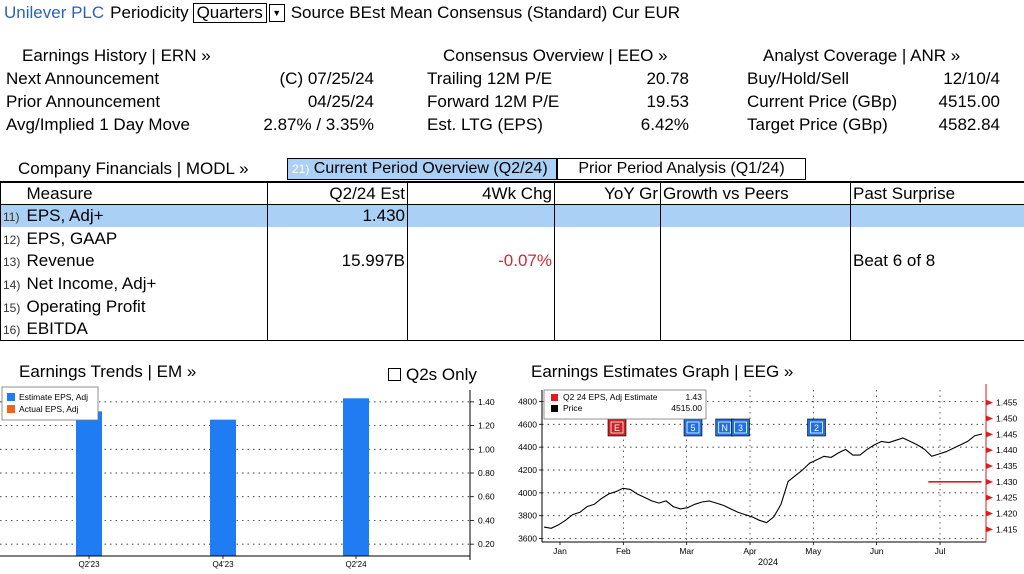  What do you see at coordinates (11, 217) in the screenshot?
I see `row-number: 11)` at bounding box center [11, 217].